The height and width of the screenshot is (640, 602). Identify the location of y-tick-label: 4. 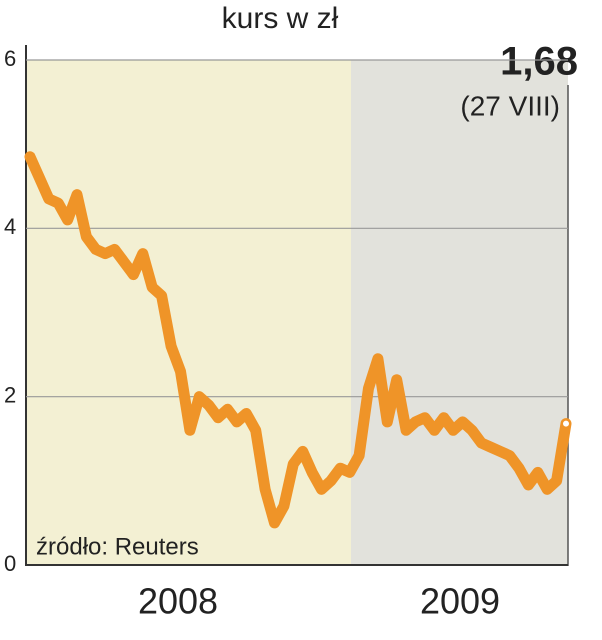
(10, 226).